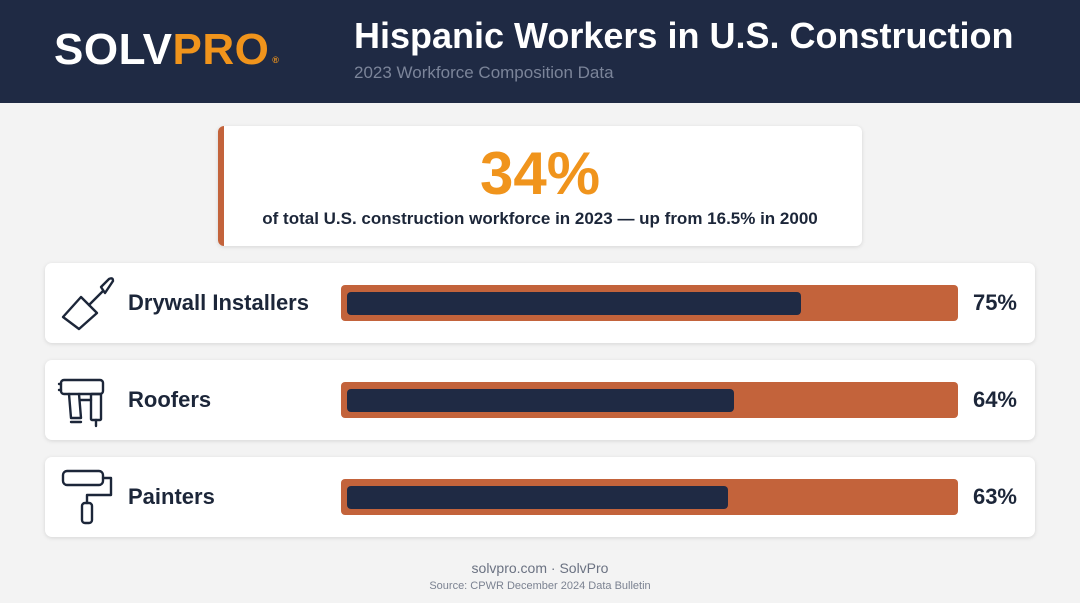 The height and width of the screenshot is (603, 1080). Describe the element at coordinates (167, 49) in the screenshot. I see `solvpro-logo: SOLVPRO ®` at that location.